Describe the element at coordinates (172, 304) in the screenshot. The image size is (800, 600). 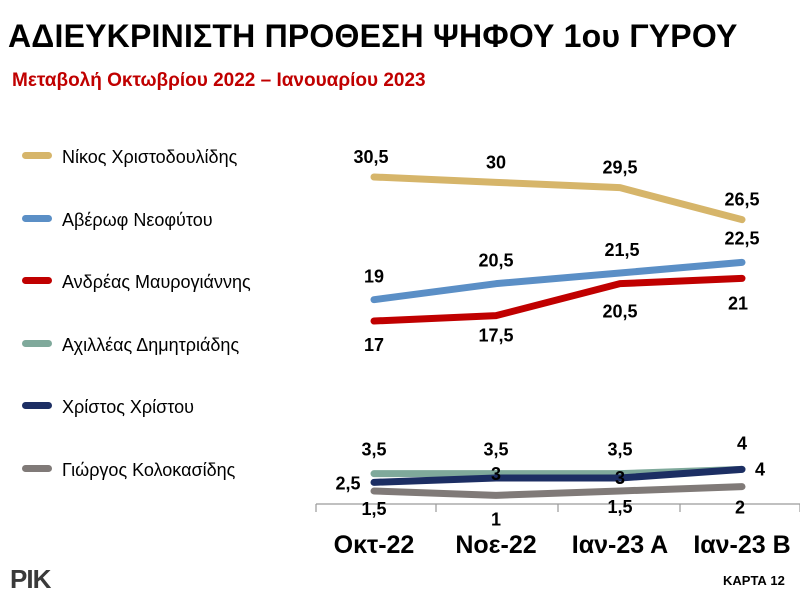
I see `legend-item: Ανδρέας Μαυρογιάννης` at that location.